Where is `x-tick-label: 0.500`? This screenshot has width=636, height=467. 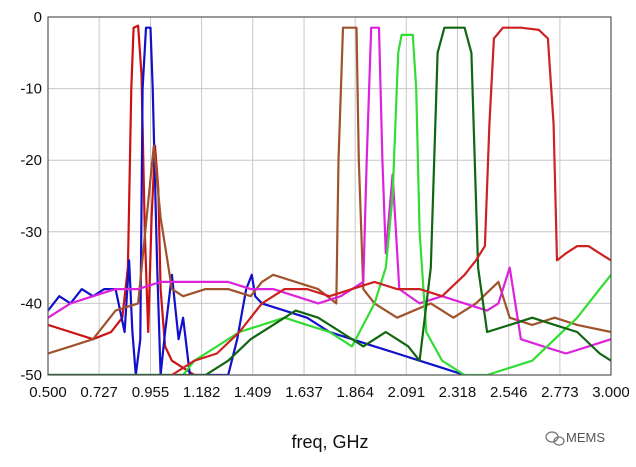
x-tick-label: 0.500 is located at coordinates (48, 392).